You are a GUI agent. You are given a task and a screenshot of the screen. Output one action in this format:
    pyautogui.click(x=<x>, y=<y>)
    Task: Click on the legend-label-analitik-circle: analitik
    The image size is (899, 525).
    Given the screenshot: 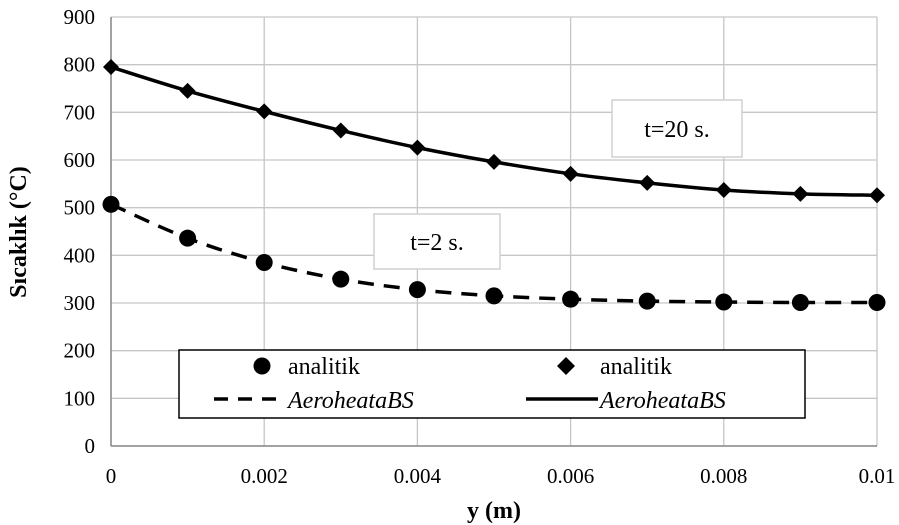 What is the action you would take?
    pyautogui.click(x=324, y=367)
    